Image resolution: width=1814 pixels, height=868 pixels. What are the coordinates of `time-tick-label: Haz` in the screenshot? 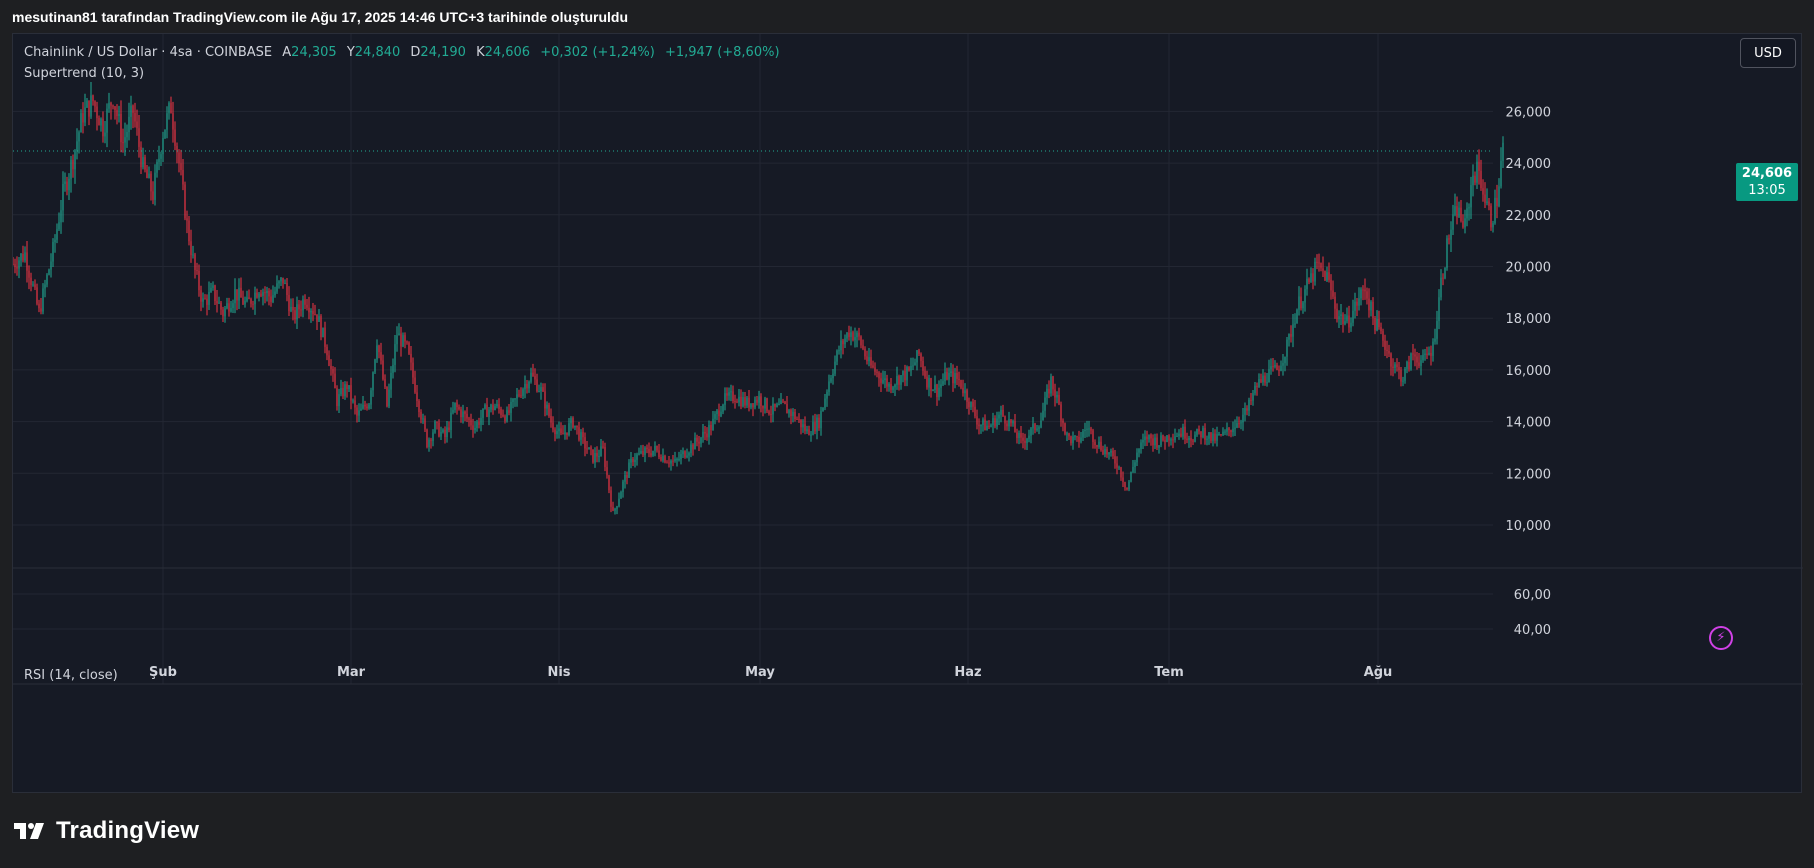 It's located at (967, 672).